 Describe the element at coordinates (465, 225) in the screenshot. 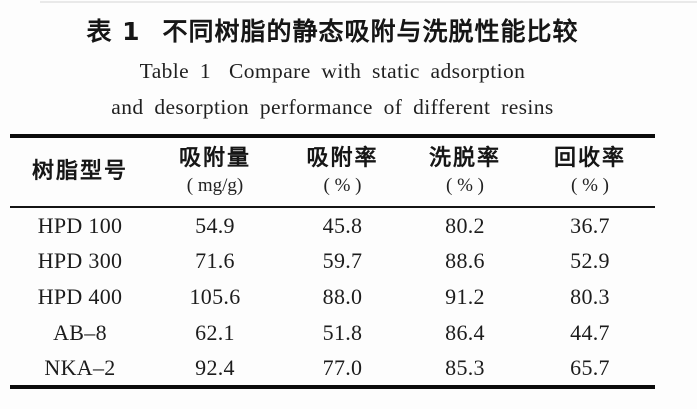

I see `cell-value: 80.2` at that location.